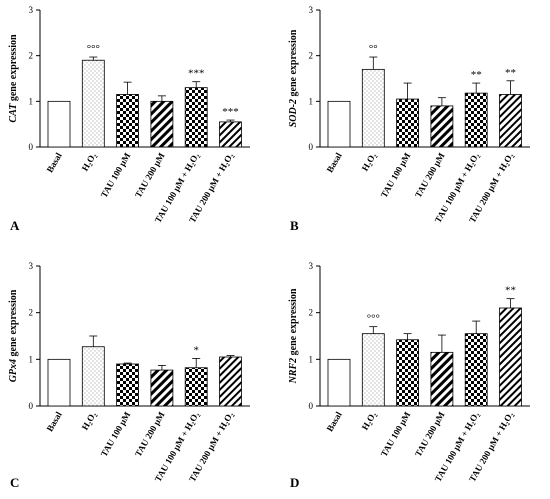 The height and width of the screenshot is (499, 550). Describe the element at coordinates (13, 78) in the screenshot. I see `y-axis-label: CAT gene expression` at that location.